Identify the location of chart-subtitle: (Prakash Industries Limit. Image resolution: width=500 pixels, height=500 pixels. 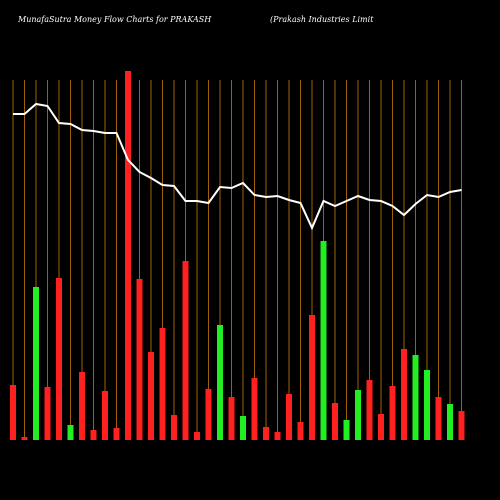
(322, 19).